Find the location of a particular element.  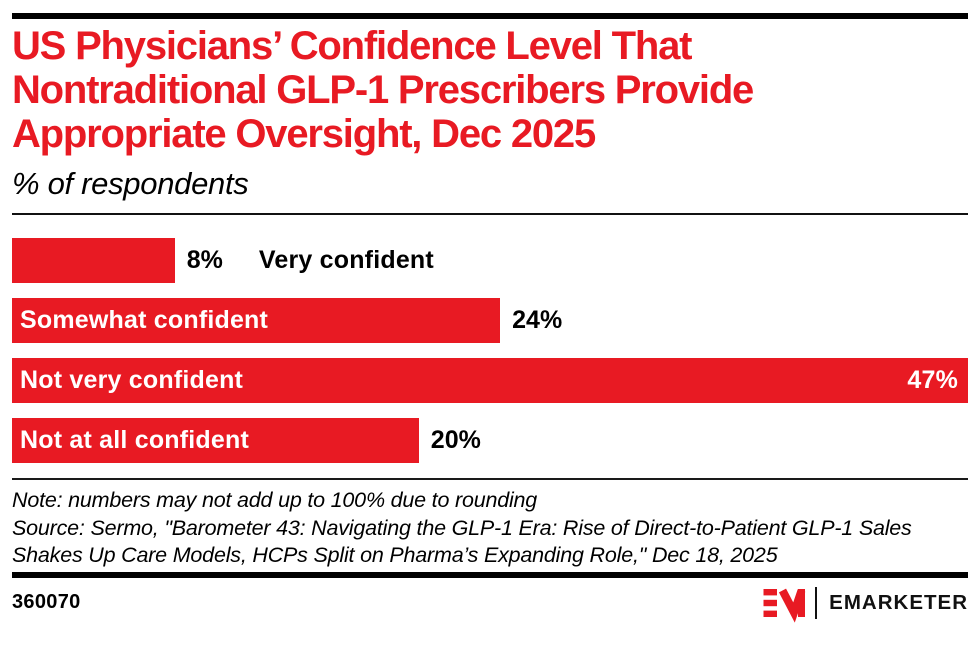

bar-not-very-confident: Not very confident 47% is located at coordinates (490, 380).